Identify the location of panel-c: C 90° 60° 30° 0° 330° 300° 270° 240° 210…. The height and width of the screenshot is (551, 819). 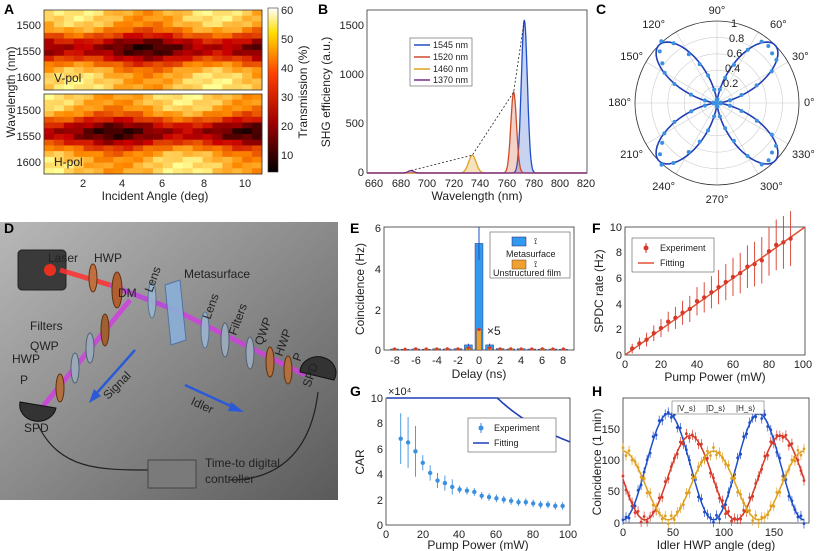
(705, 103).